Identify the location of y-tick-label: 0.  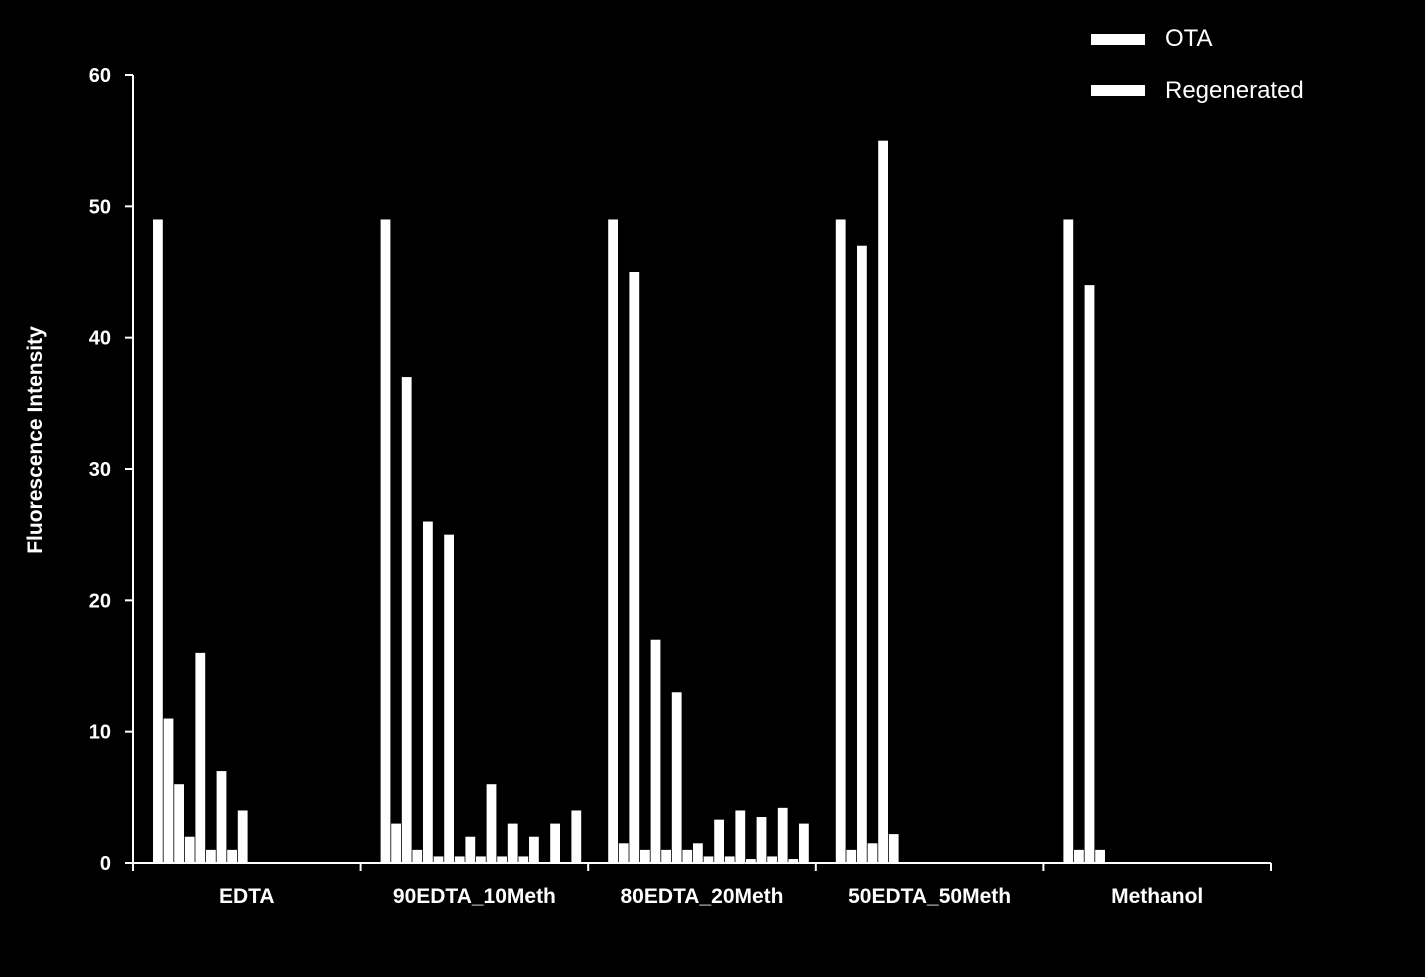
(105, 864).